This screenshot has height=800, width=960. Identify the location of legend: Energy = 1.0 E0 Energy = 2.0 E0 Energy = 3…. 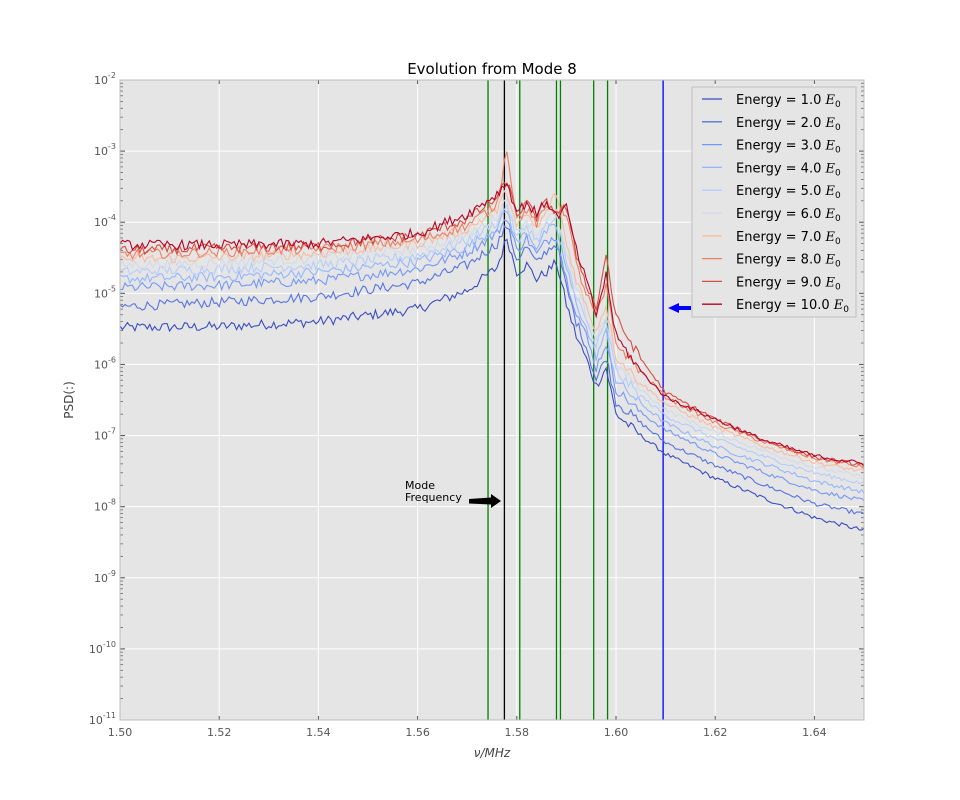
(774, 202).